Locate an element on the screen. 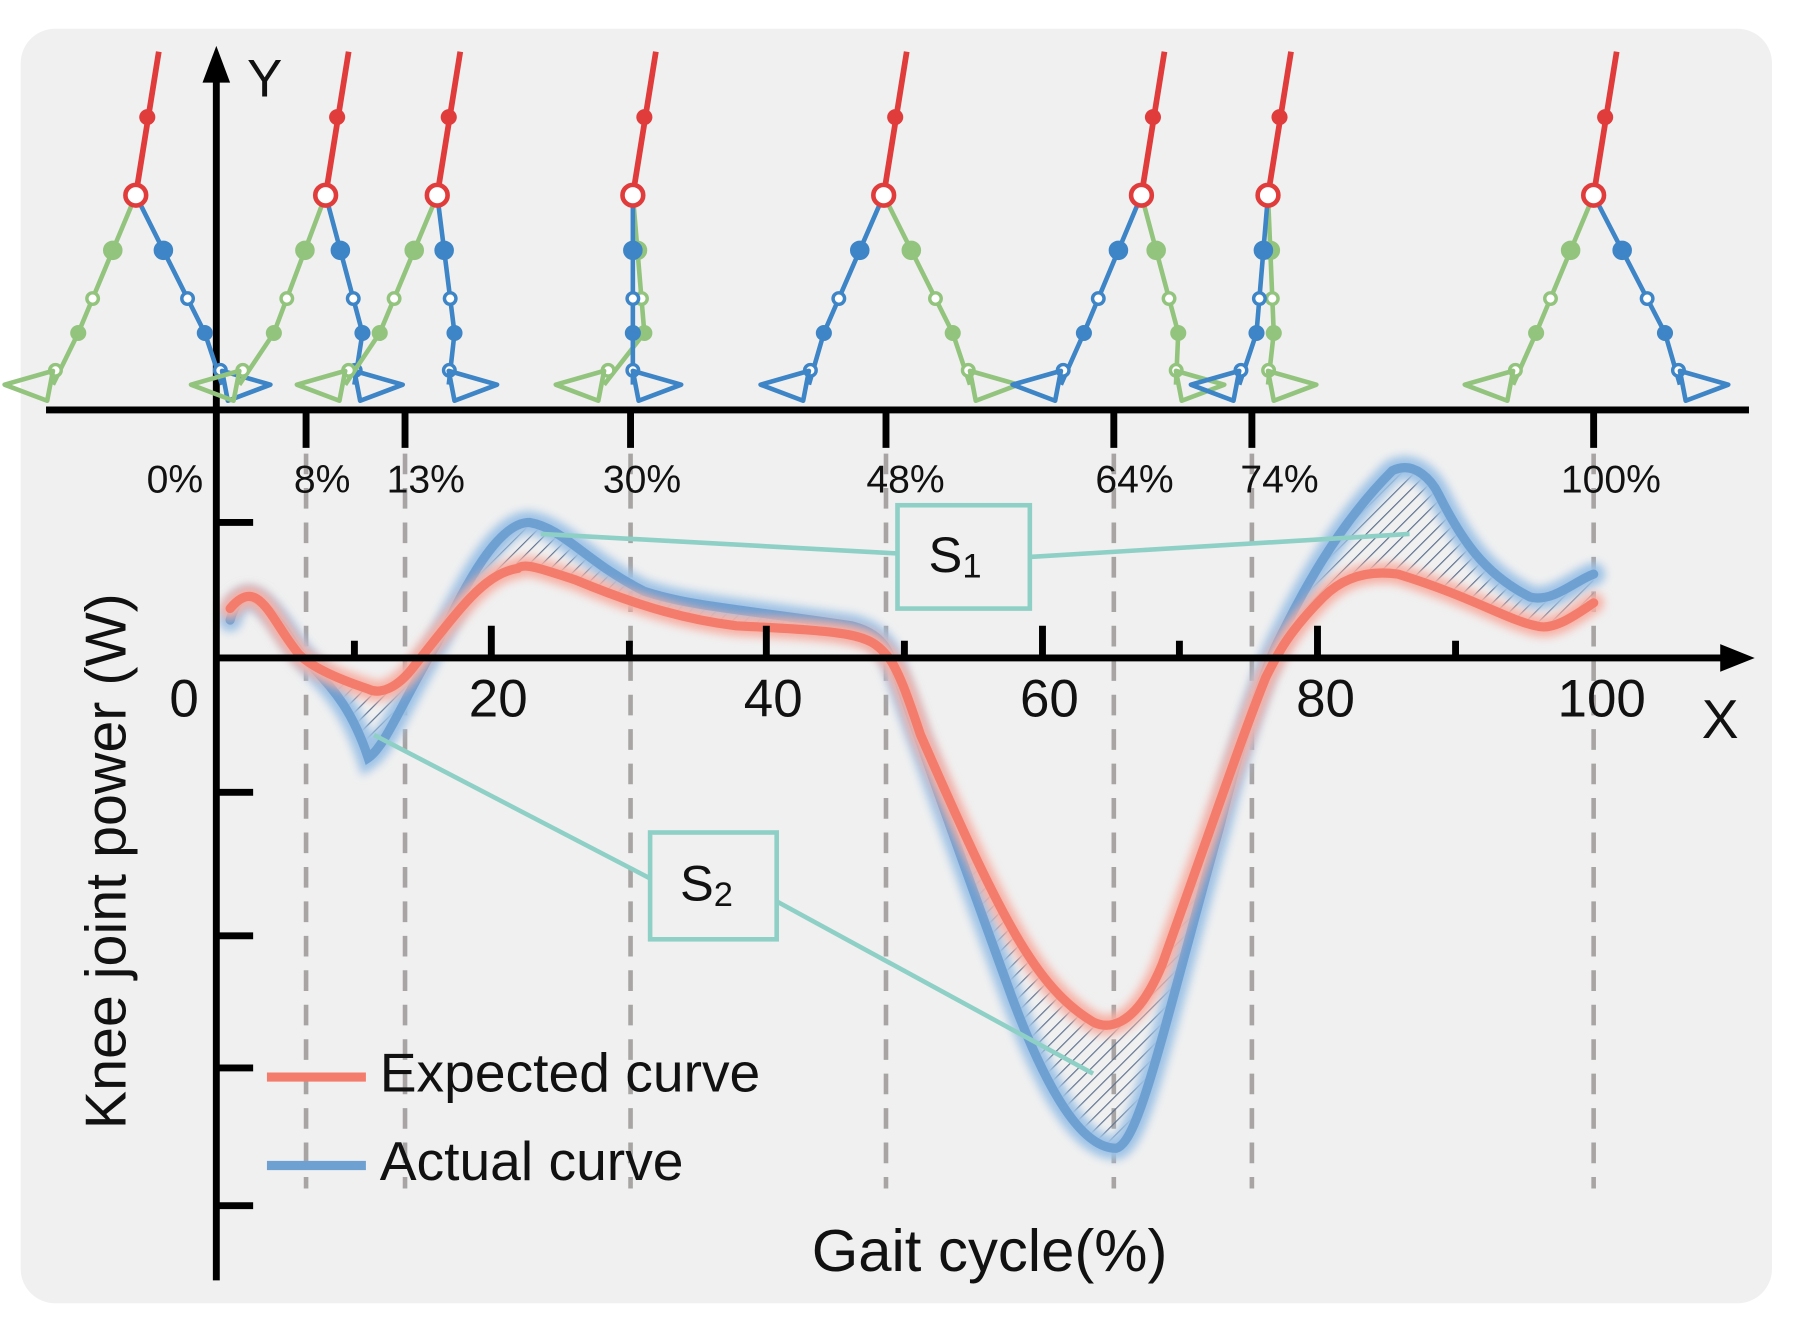  area-label: S1 is located at coordinates (955, 556).